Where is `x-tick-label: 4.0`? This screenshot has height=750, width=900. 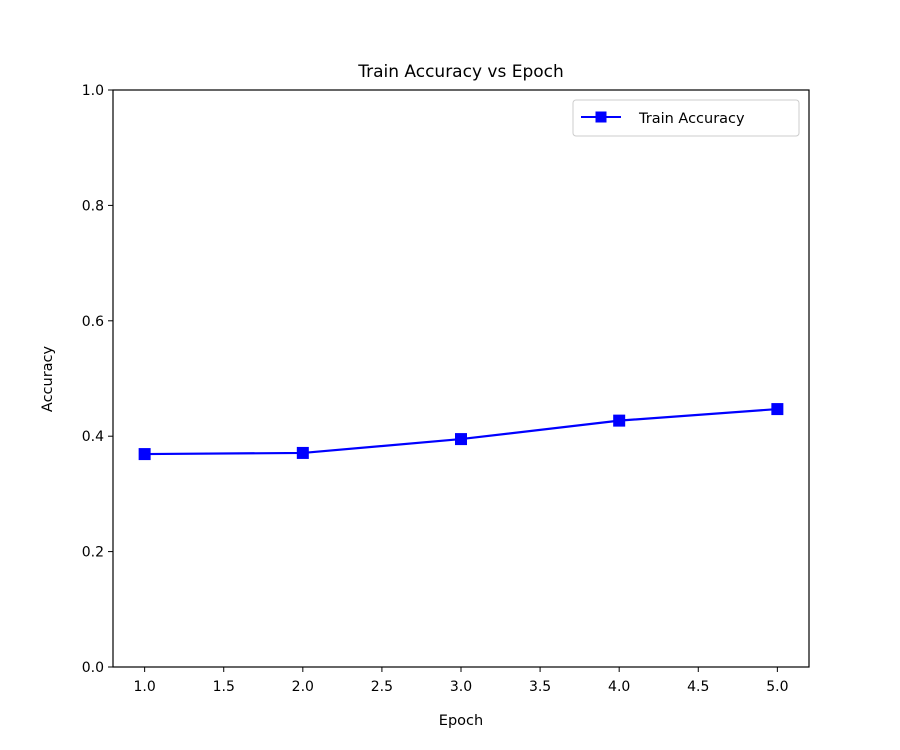 x-tick-label: 4.0 is located at coordinates (619, 687).